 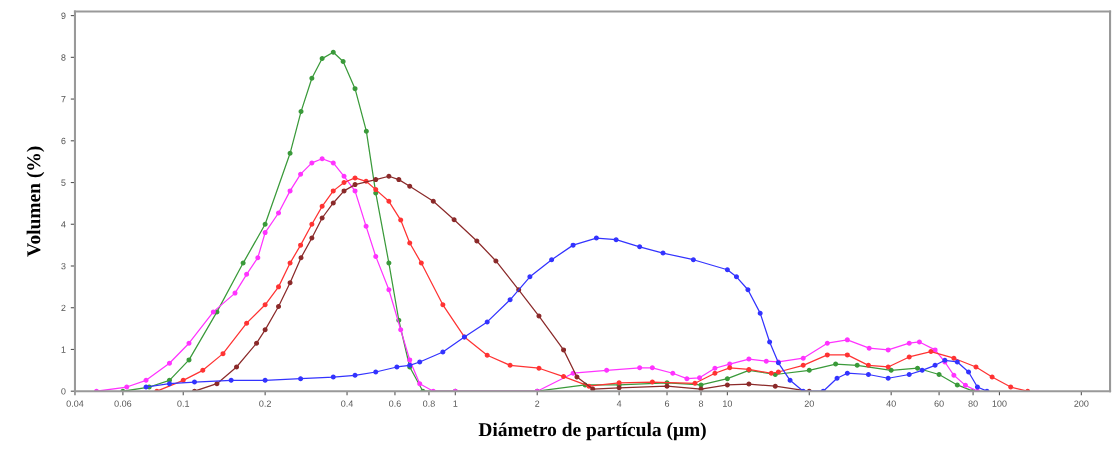 What do you see at coordinates (429, 403) in the screenshot?
I see `x-tick-label: 0.8` at bounding box center [429, 403].